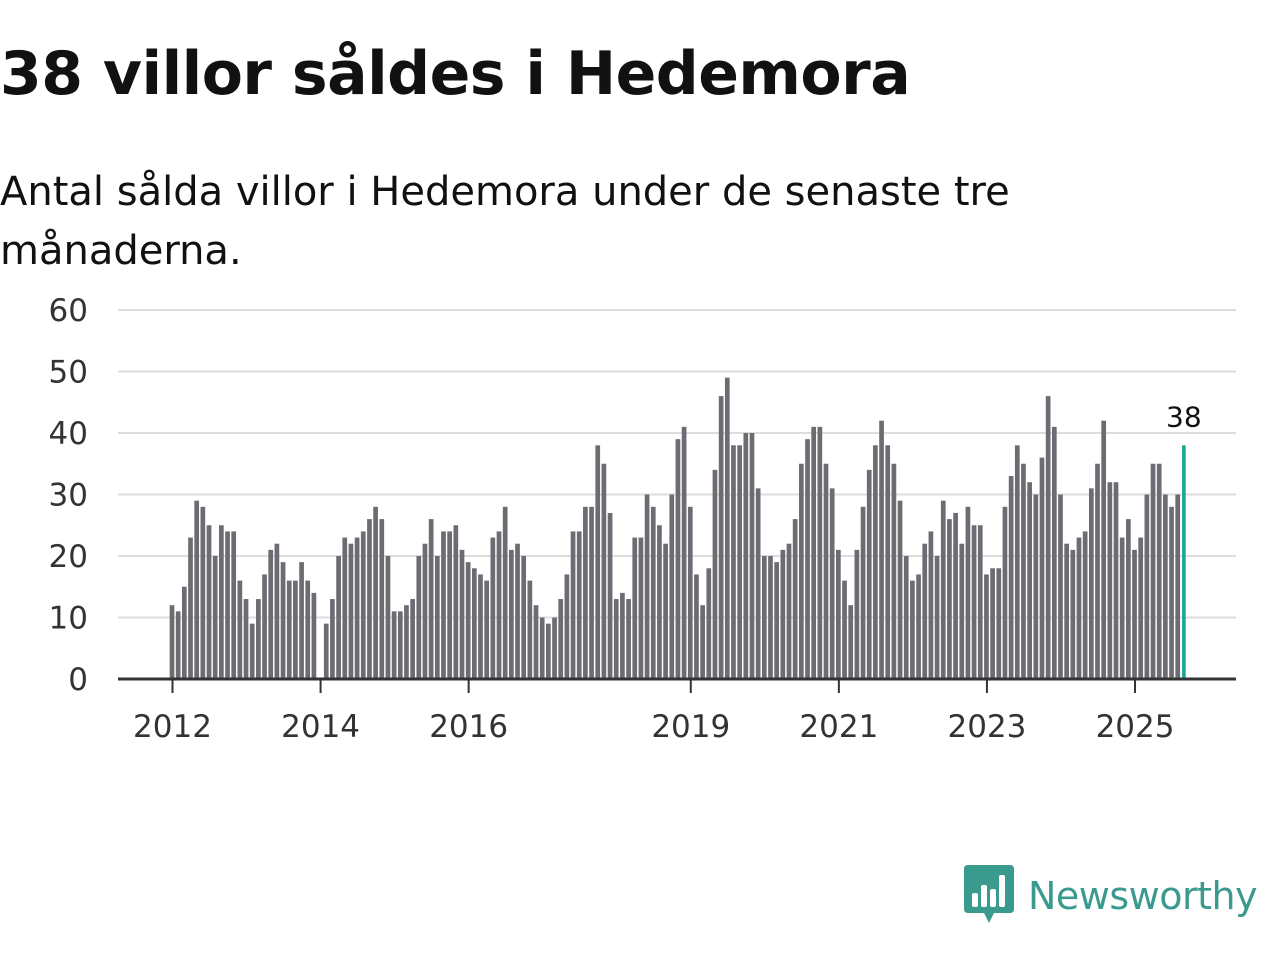 The image size is (1280, 960). Describe the element at coordinates (838, 727) in the screenshot. I see `x-tick-label-2021: 2021` at that location.